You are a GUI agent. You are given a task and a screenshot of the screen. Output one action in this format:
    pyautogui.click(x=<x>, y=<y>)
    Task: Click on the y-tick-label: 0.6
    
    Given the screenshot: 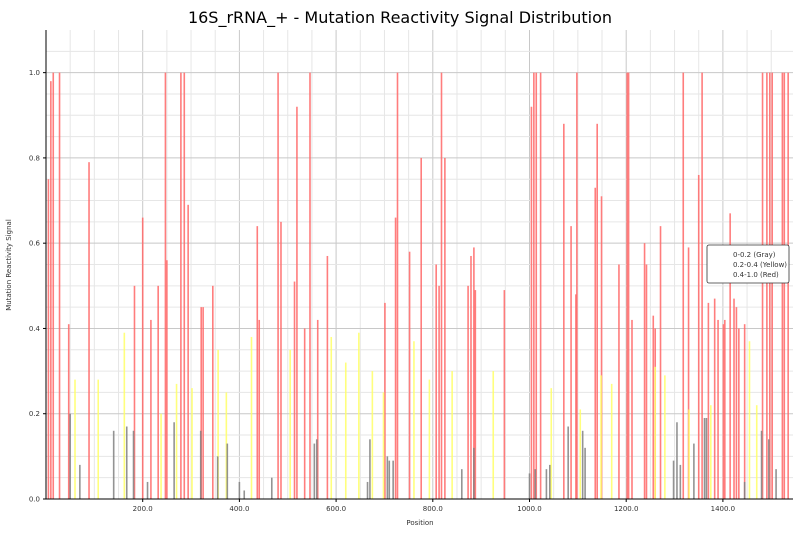 What is the action you would take?
    pyautogui.click(x=35, y=244)
    